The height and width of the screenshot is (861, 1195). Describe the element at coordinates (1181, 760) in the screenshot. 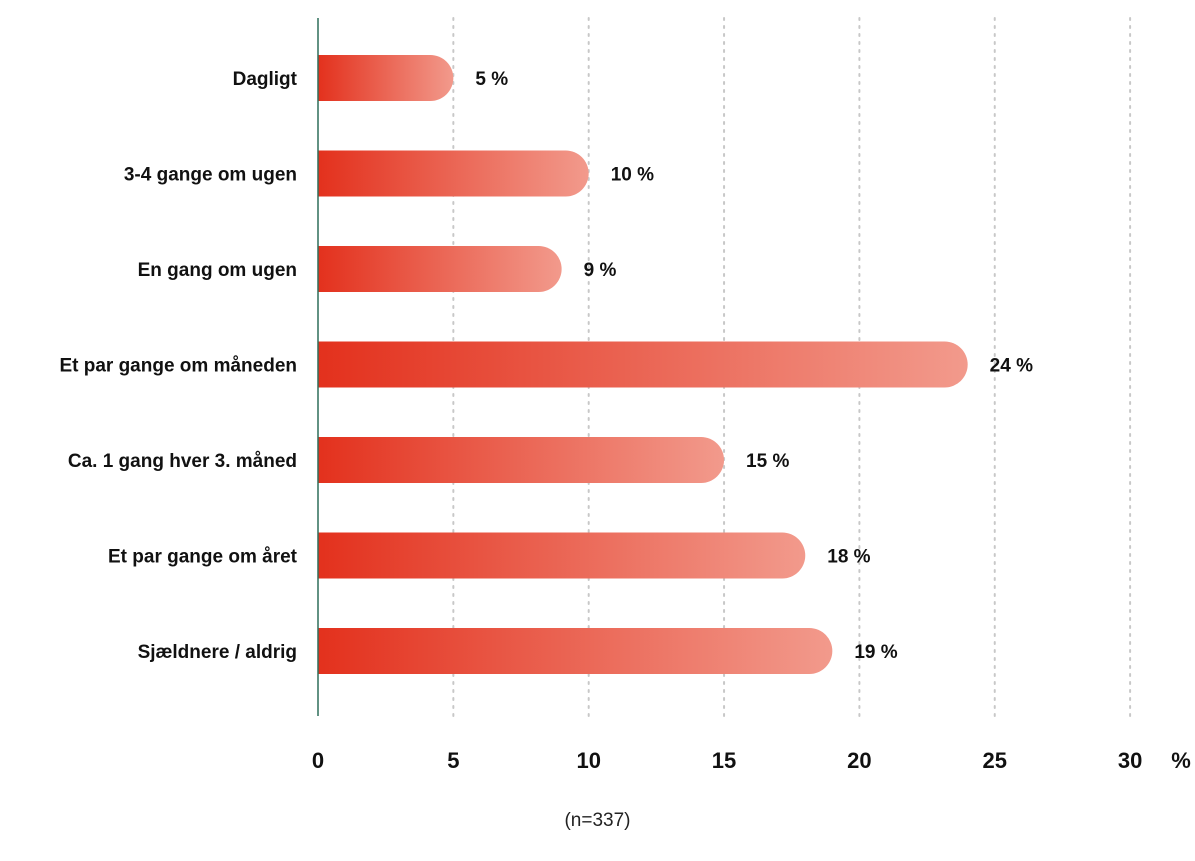

I see `x-unit-label: %` at that location.